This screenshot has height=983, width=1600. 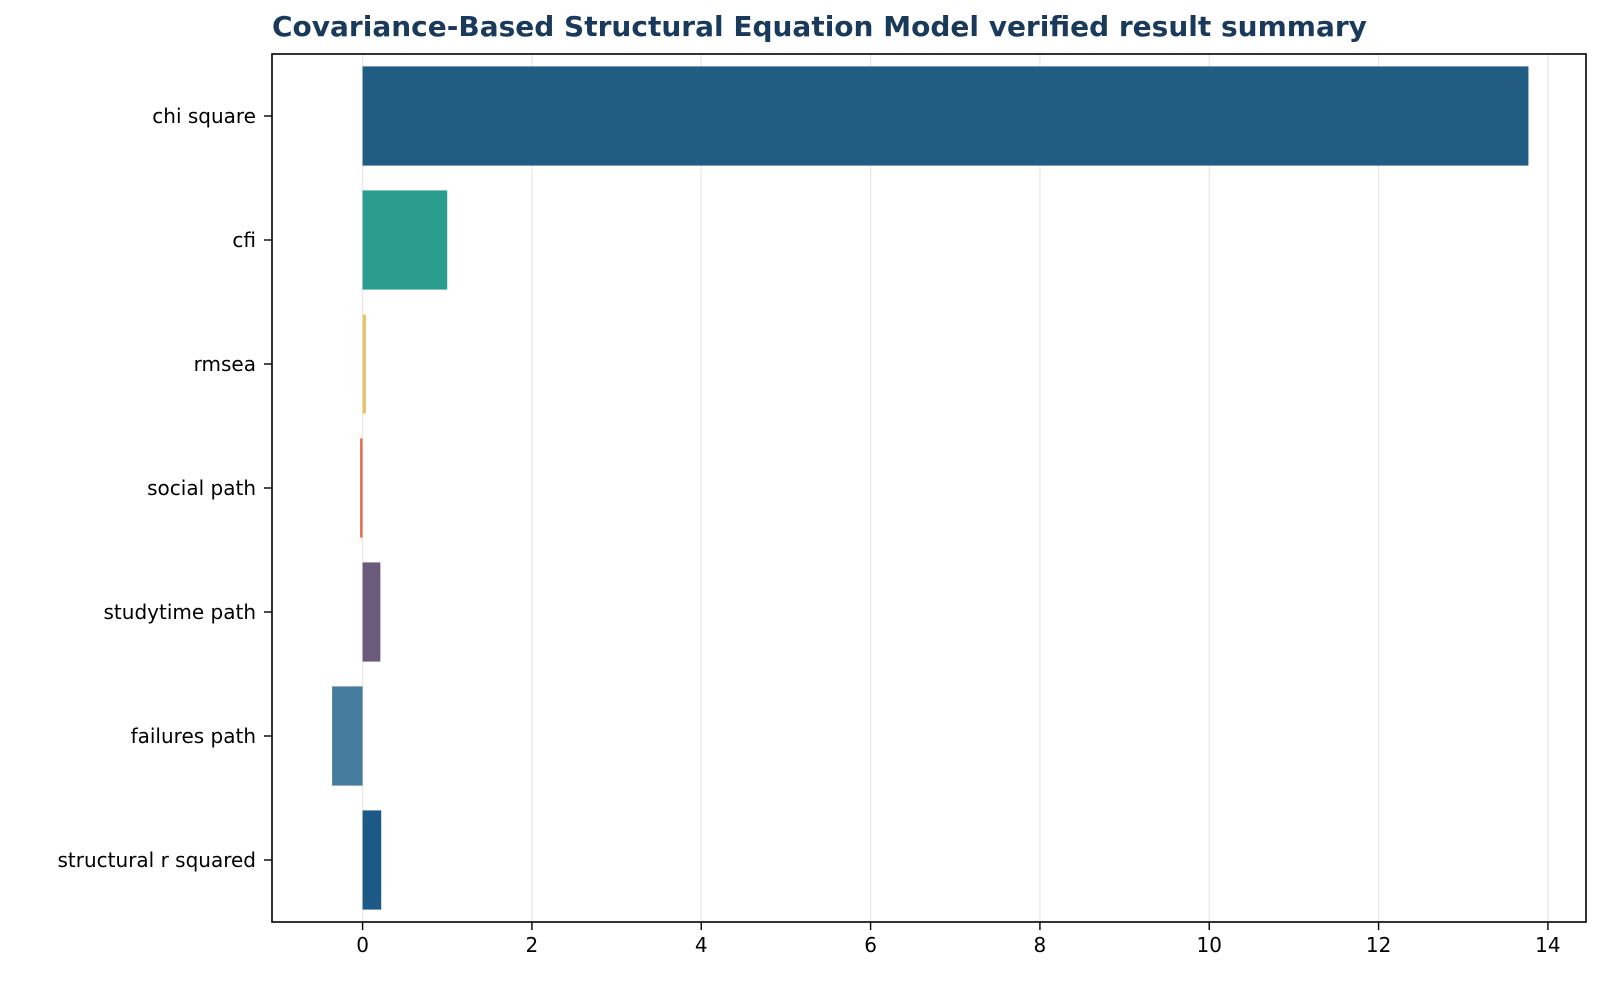 I want to click on y-tick-label: cfi, so click(x=244, y=240).